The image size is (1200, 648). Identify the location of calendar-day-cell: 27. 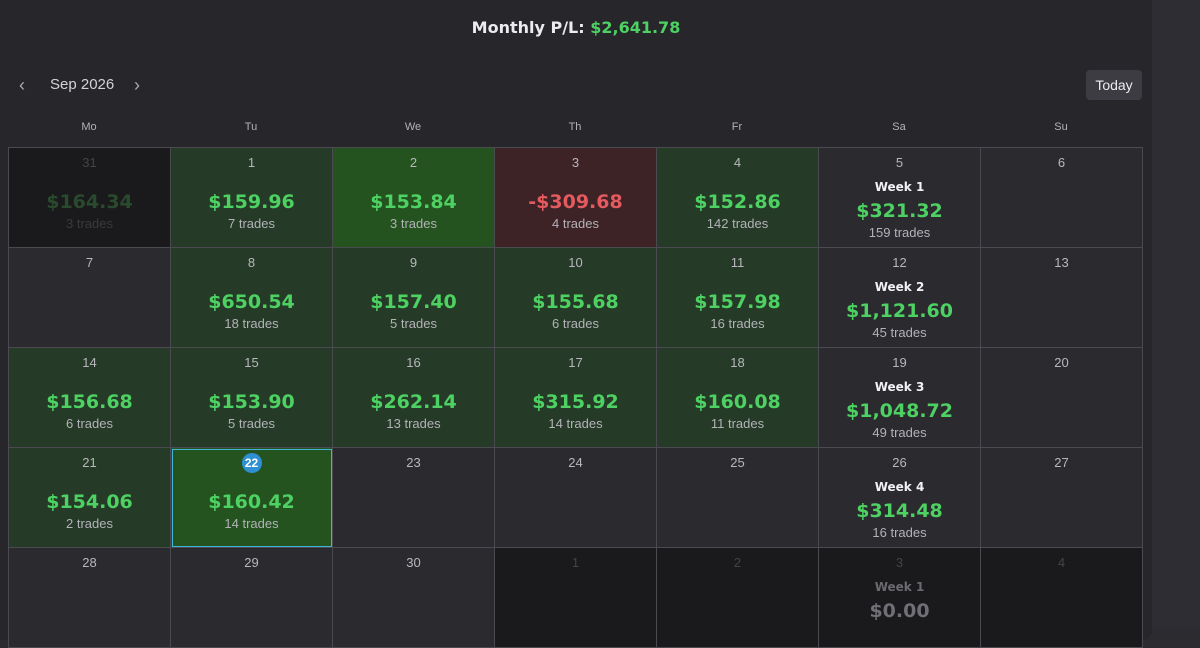
(1062, 498).